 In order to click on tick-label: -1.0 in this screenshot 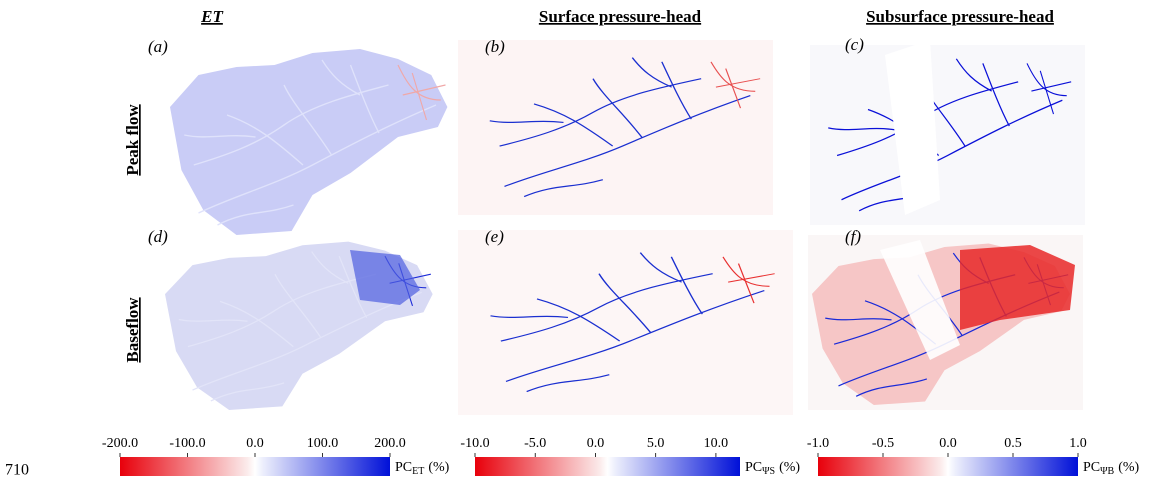, I will do `click(818, 443)`.